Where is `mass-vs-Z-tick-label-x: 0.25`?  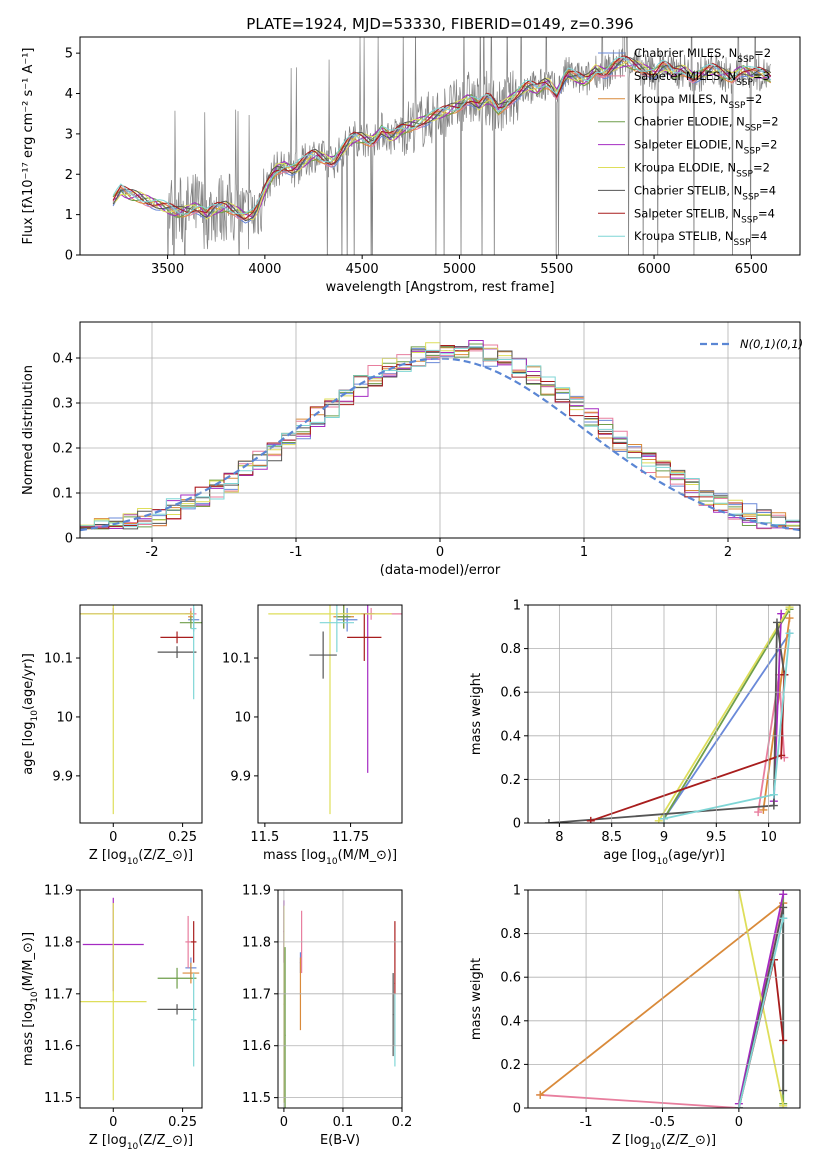 mass-vs-Z-tick-label-x: 0.25 is located at coordinates (182, 1122).